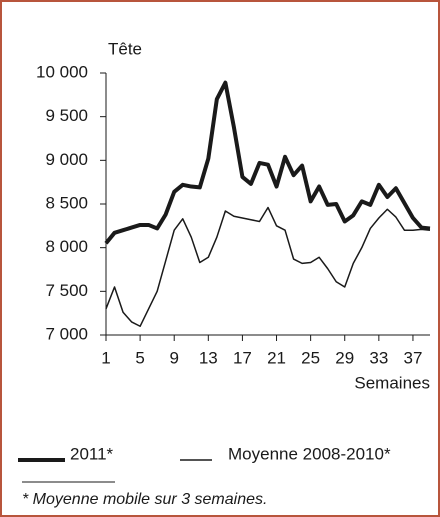 The width and height of the screenshot is (440, 517). What do you see at coordinates (105, 357) in the screenshot?
I see `x-tick-label: 1` at bounding box center [105, 357].